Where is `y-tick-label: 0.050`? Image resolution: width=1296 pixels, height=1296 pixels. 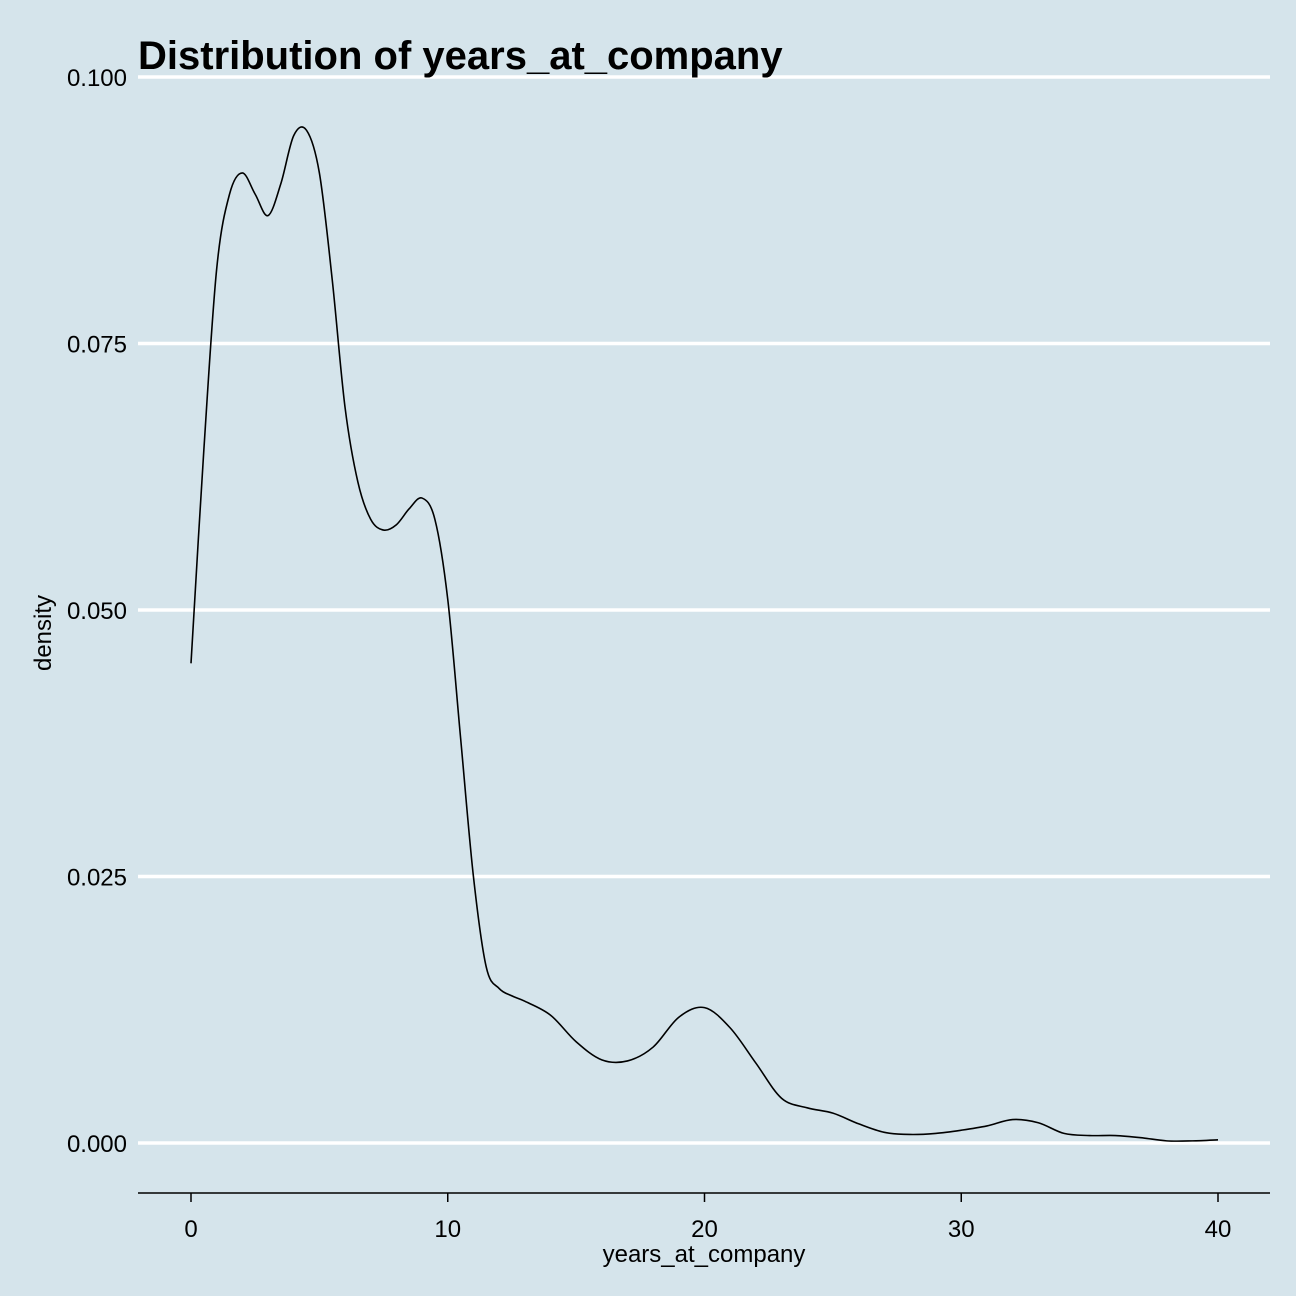
y-tick-label: 0.050 is located at coordinates (97, 611).